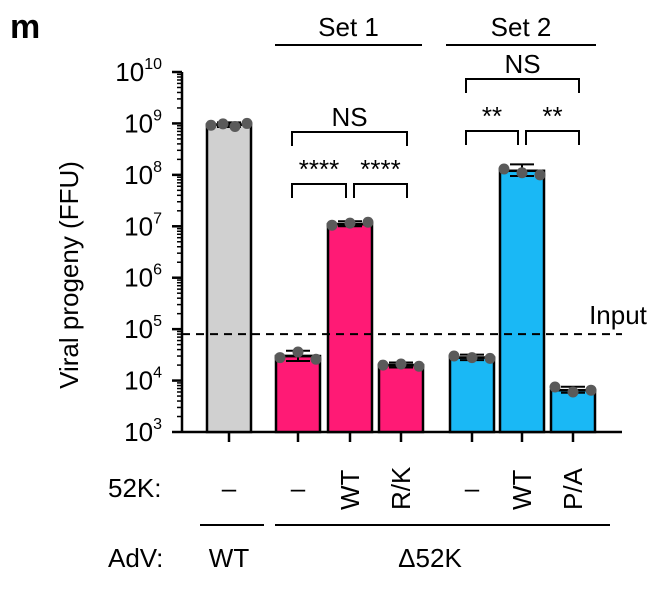  I want to click on set-label: Set 1, so click(348, 27).